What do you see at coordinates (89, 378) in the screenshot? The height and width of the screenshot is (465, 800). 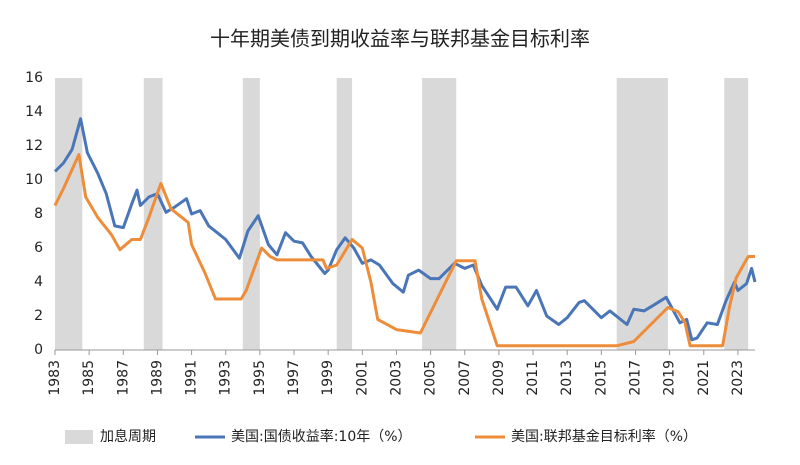 I see `x-tick-label: 1985` at bounding box center [89, 378].